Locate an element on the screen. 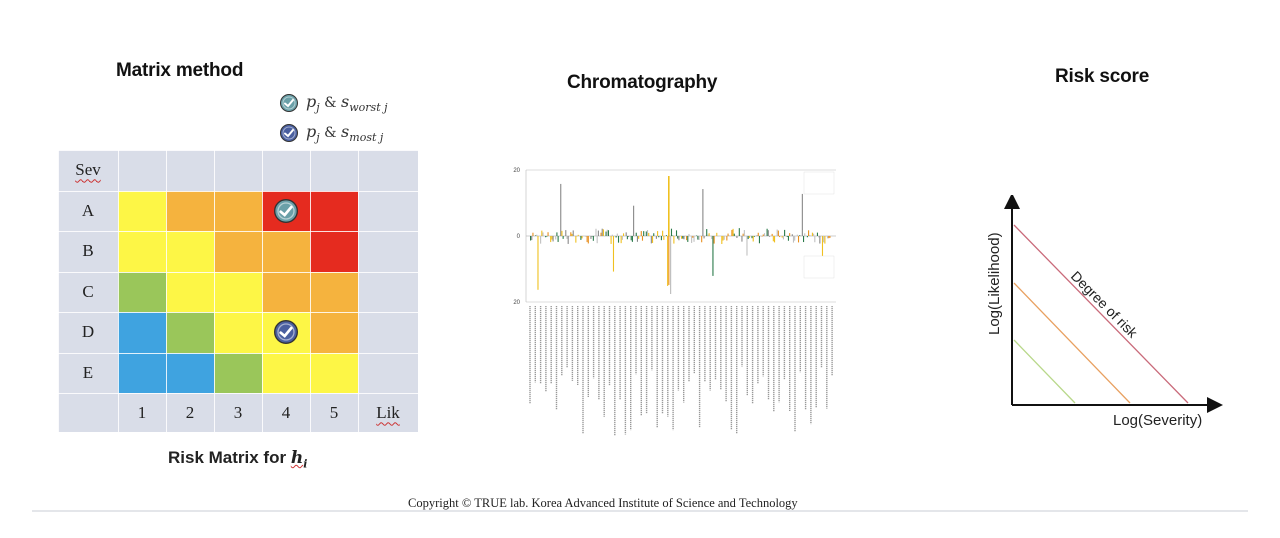 The height and width of the screenshot is (538, 1280). risk-cell-A1 is located at coordinates (142, 210).